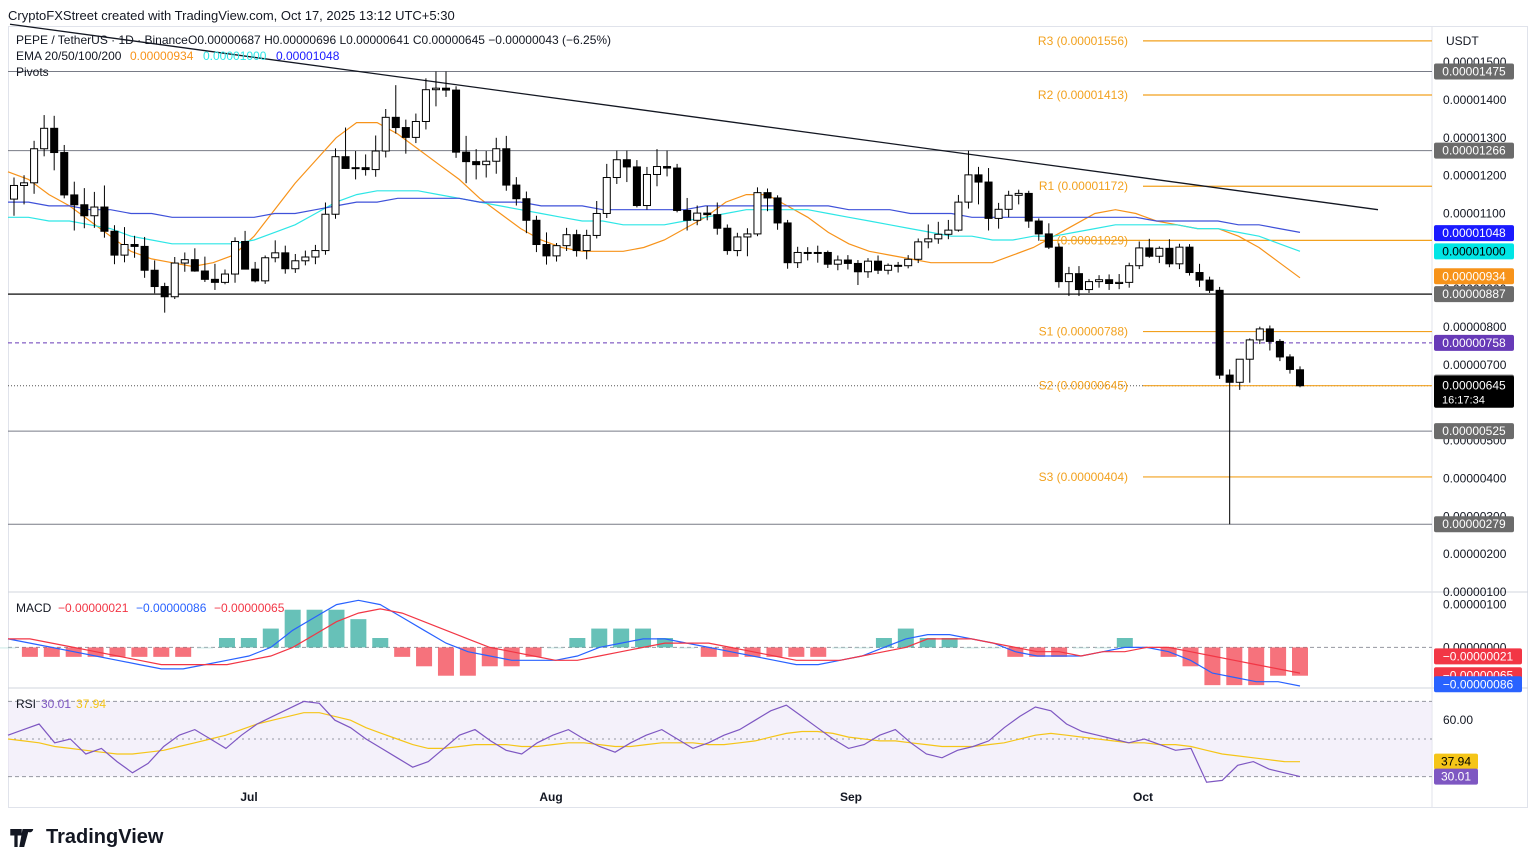  Describe the element at coordinates (1475, 605) in the screenshot. I see `macd-tick: 0.00000100` at that location.